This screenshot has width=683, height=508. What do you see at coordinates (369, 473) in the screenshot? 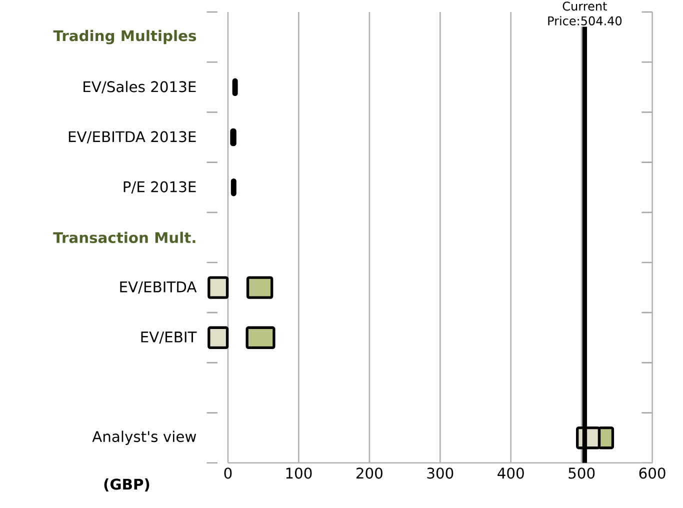
I see `x-tick-label: 200` at bounding box center [369, 473].